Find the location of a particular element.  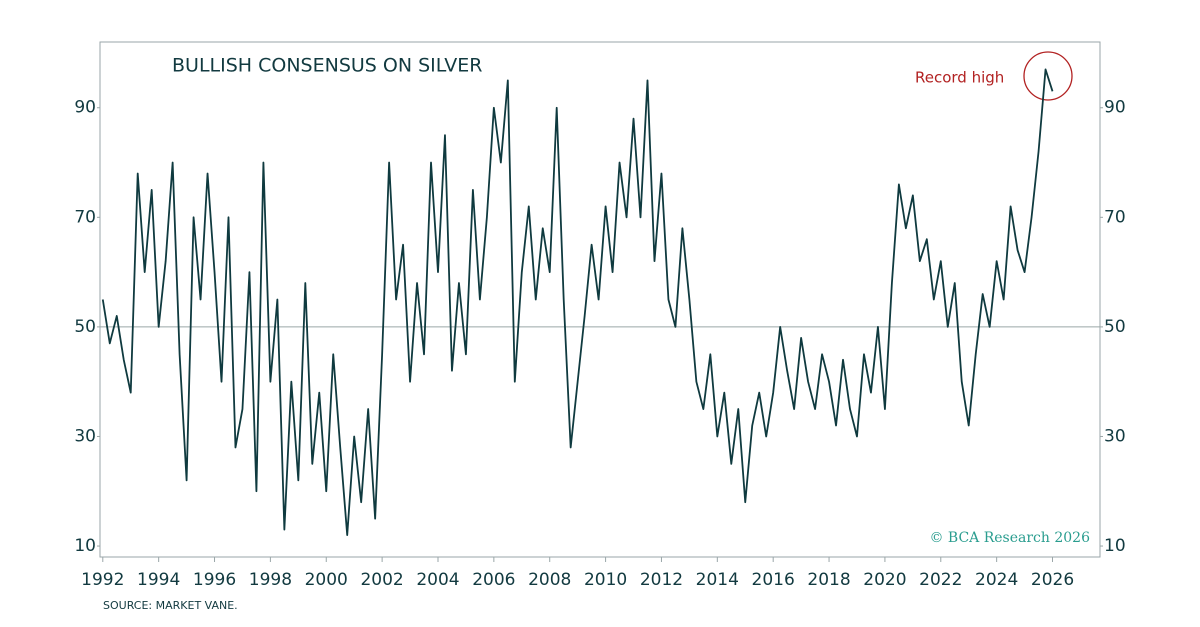

x-tick-label: 2014 is located at coordinates (717, 580).